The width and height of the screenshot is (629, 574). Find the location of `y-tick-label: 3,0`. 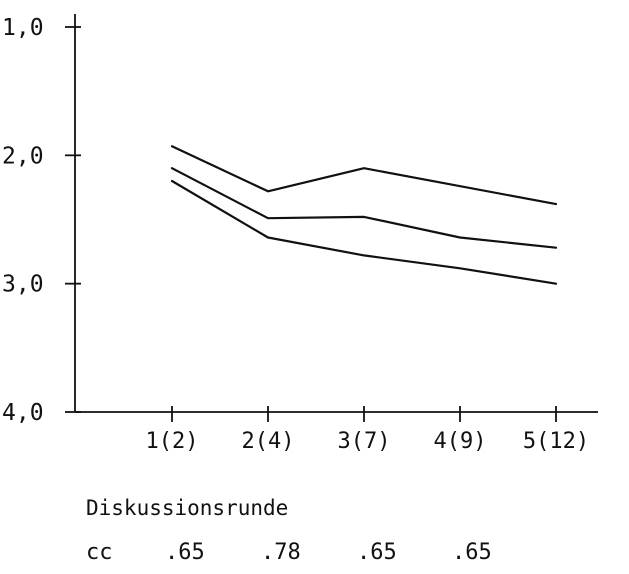

y-tick-label: 3,0 is located at coordinates (23, 285).